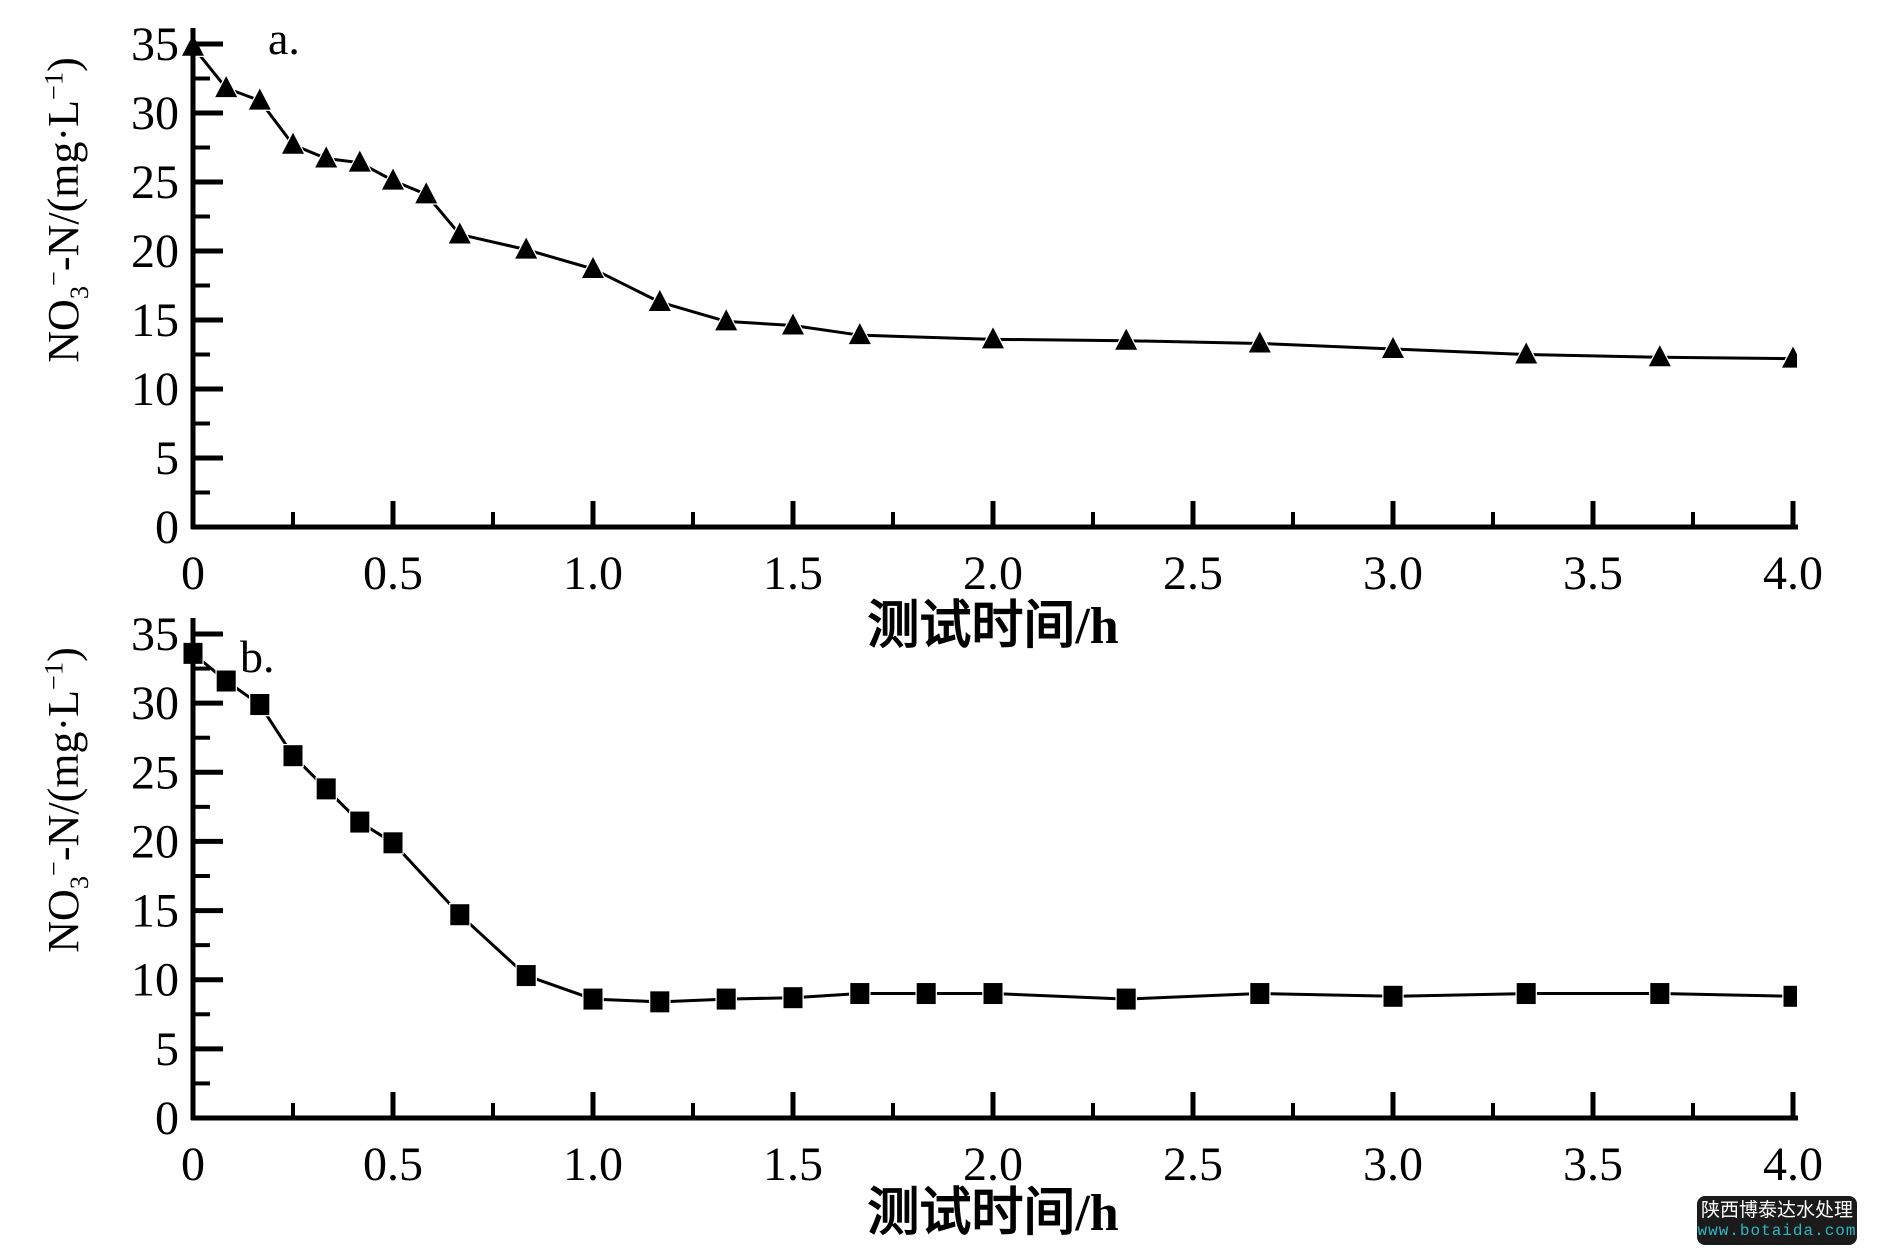  Describe the element at coordinates (257, 656) in the screenshot. I see `panel-b-label: b.` at that location.